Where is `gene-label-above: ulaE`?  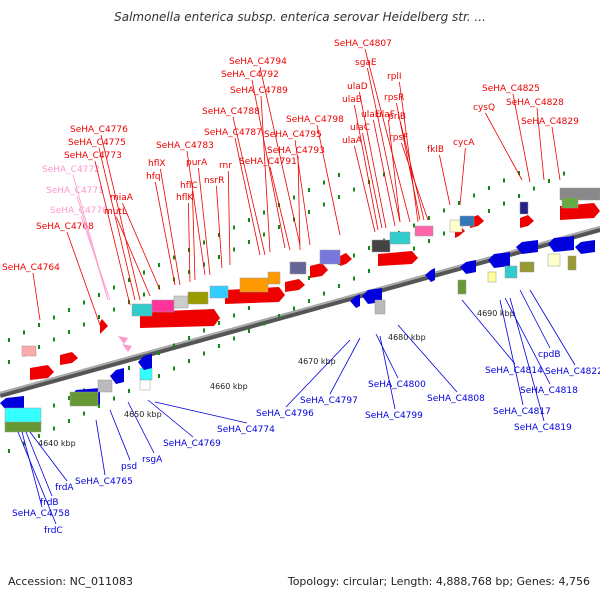 gene-label-above: ulaE is located at coordinates (371, 115).